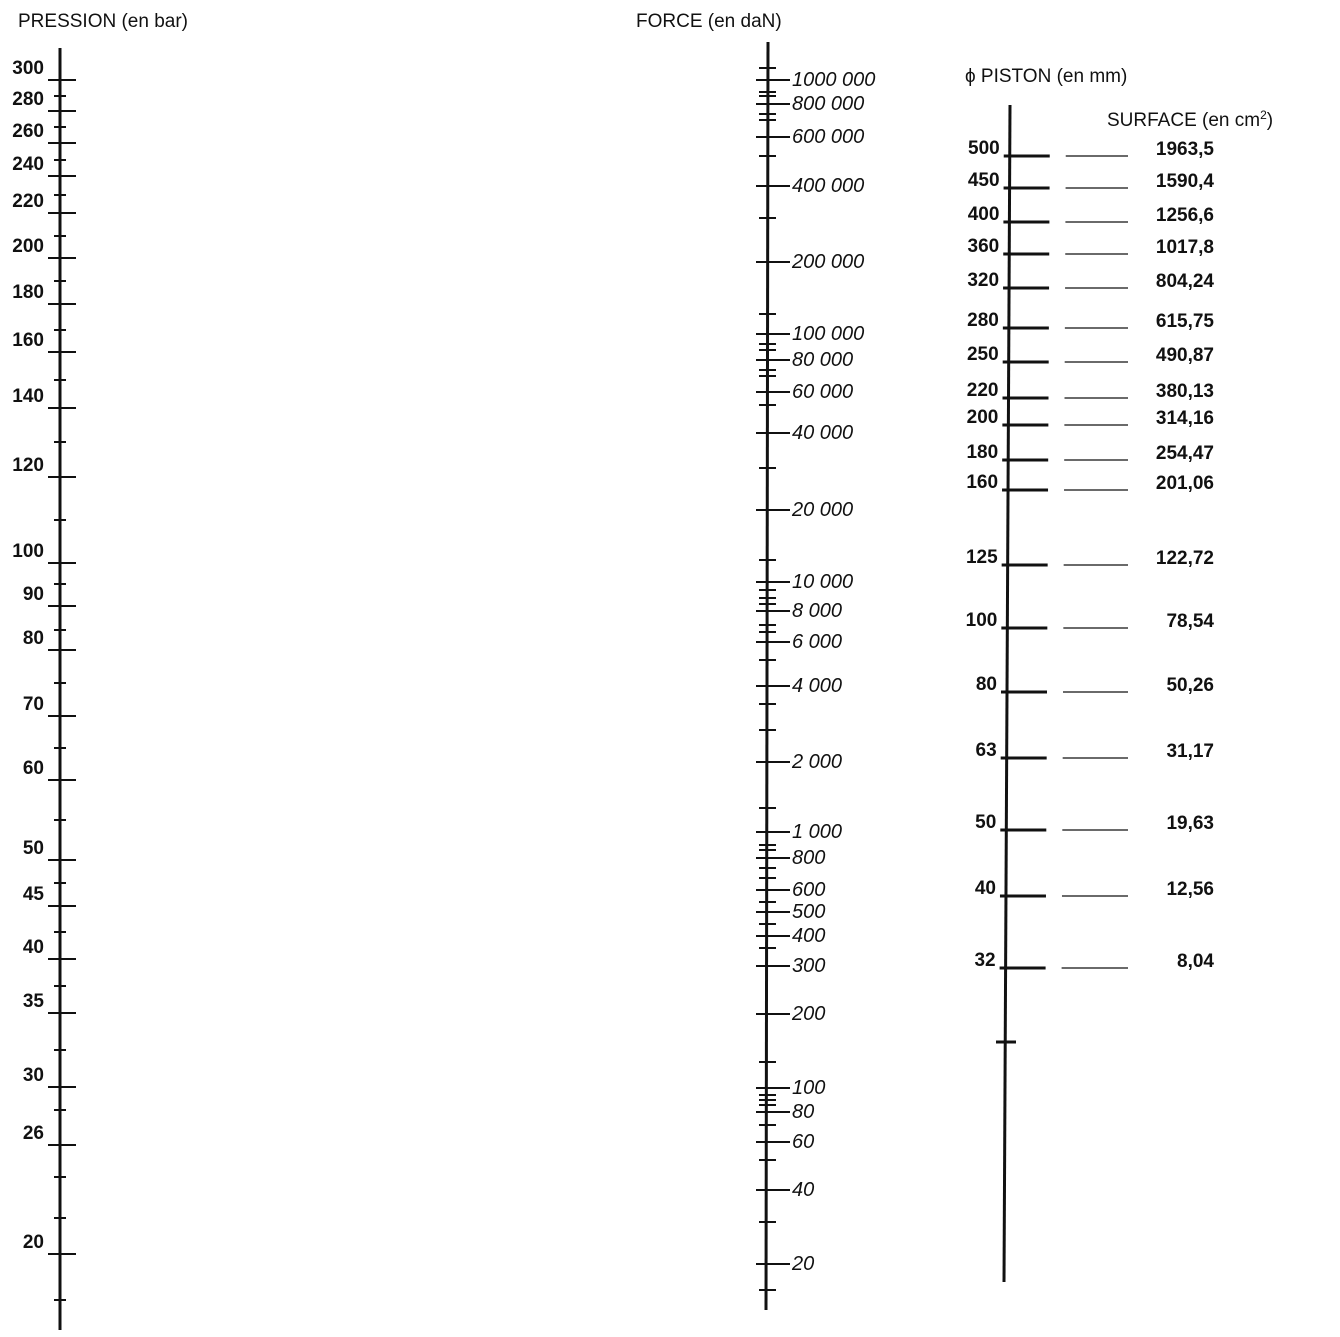  Describe the element at coordinates (817, 642) in the screenshot. I see `force-label: 6 000` at that location.